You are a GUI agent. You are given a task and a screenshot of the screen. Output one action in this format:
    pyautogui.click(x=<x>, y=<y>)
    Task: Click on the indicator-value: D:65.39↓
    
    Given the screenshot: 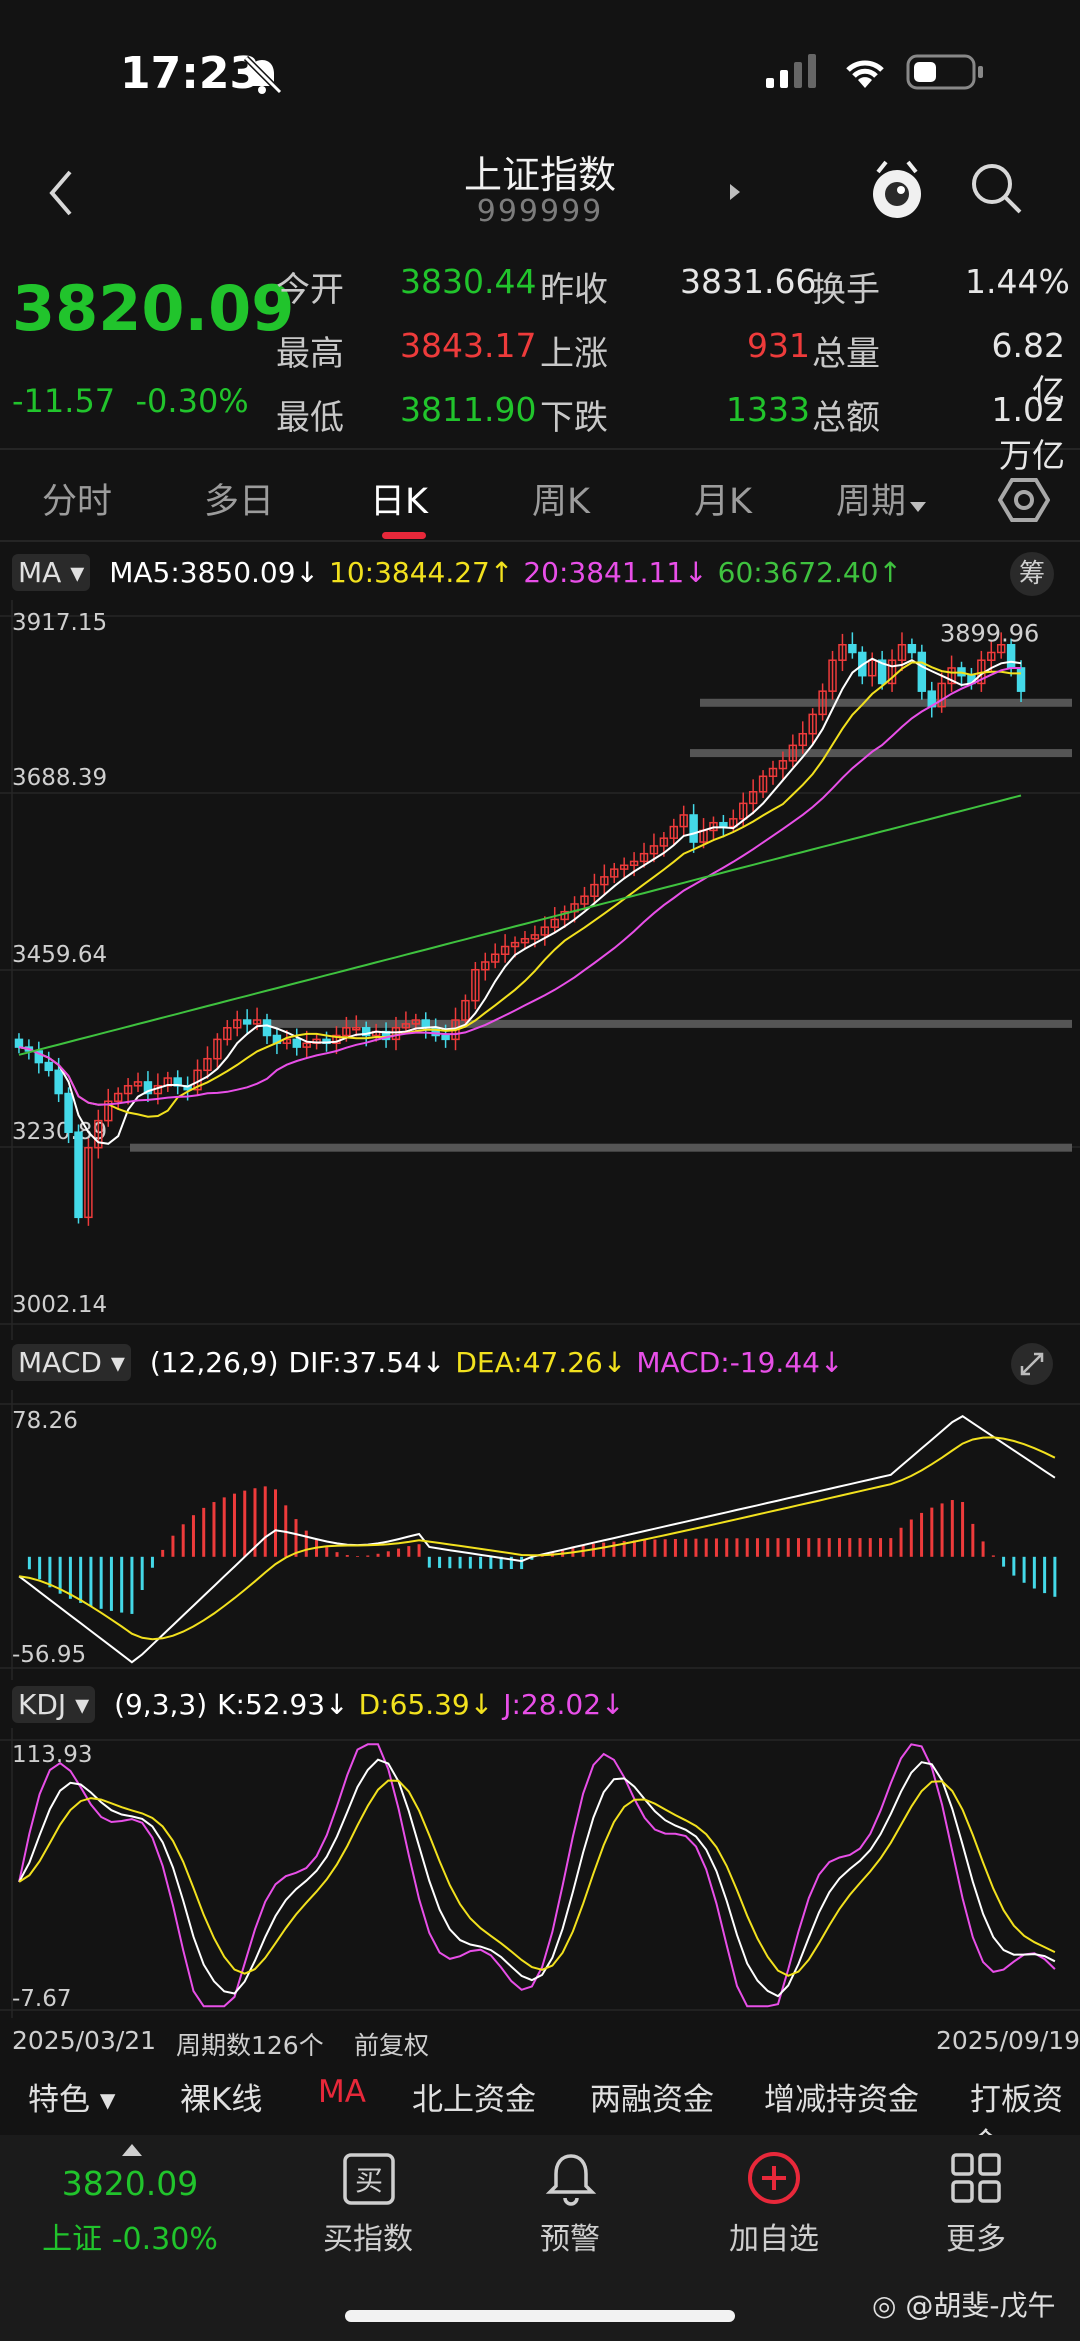 What is the action you would take?
    pyautogui.click(x=426, y=1704)
    